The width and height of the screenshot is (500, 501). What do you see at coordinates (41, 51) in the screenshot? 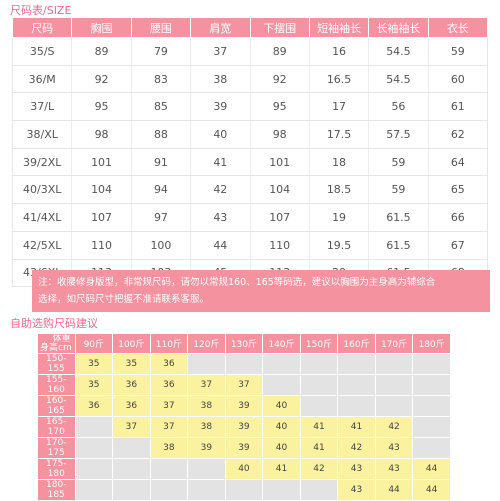
I see `size-cell: 35/S` at bounding box center [41, 51].